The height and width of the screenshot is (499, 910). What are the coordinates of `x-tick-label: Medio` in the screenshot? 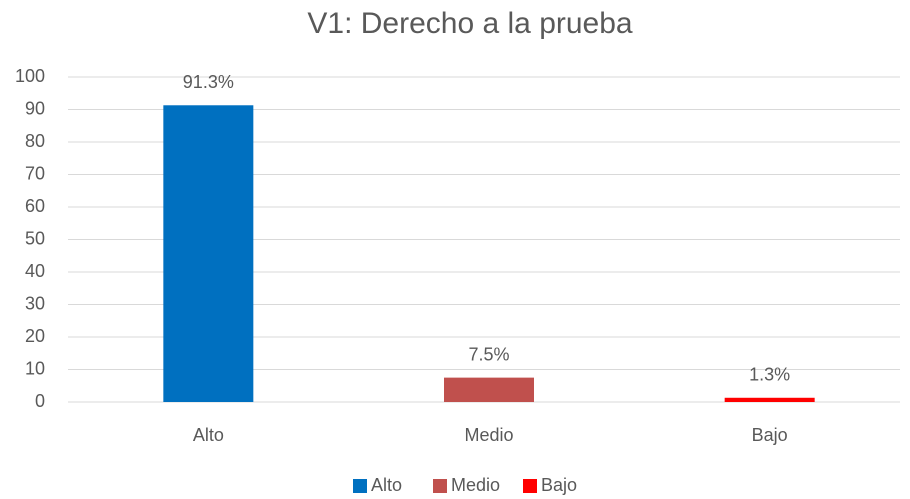 It's located at (488, 435).